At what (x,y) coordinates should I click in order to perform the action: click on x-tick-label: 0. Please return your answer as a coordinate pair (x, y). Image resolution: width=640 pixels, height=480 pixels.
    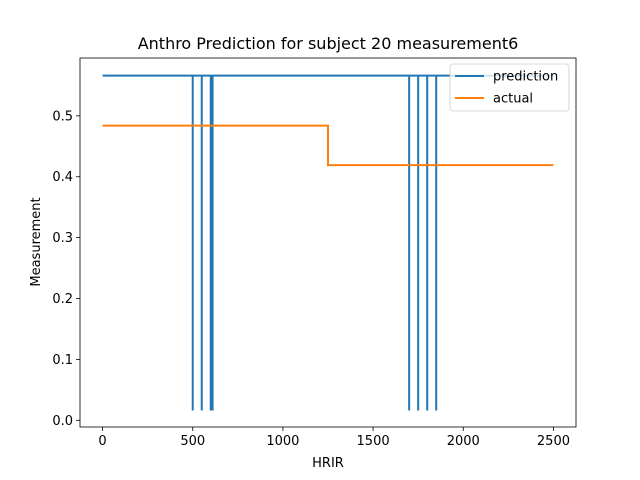
    Looking at the image, I should click on (102, 441).